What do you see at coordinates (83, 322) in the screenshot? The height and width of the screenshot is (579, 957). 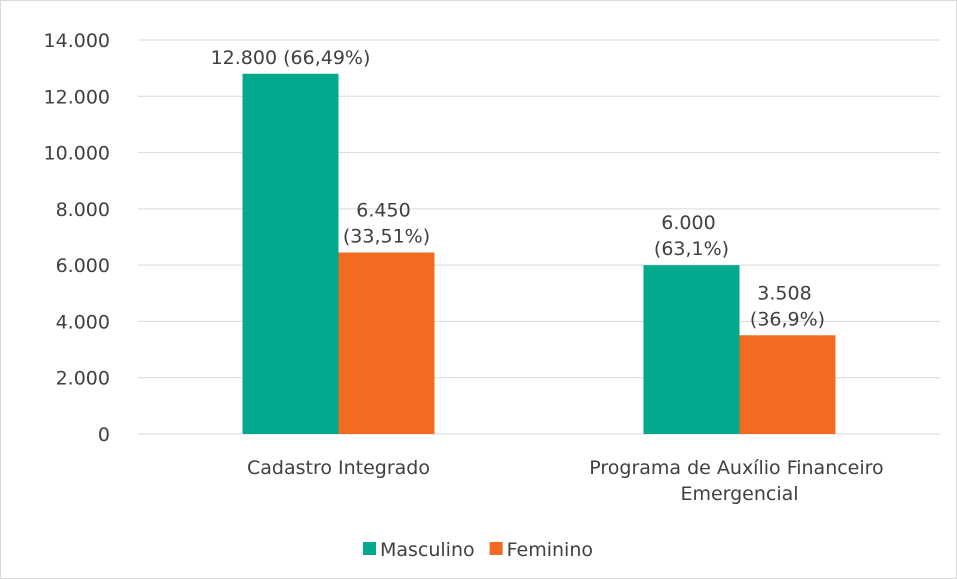 I see `y-tick-label: 4.000` at bounding box center [83, 322].